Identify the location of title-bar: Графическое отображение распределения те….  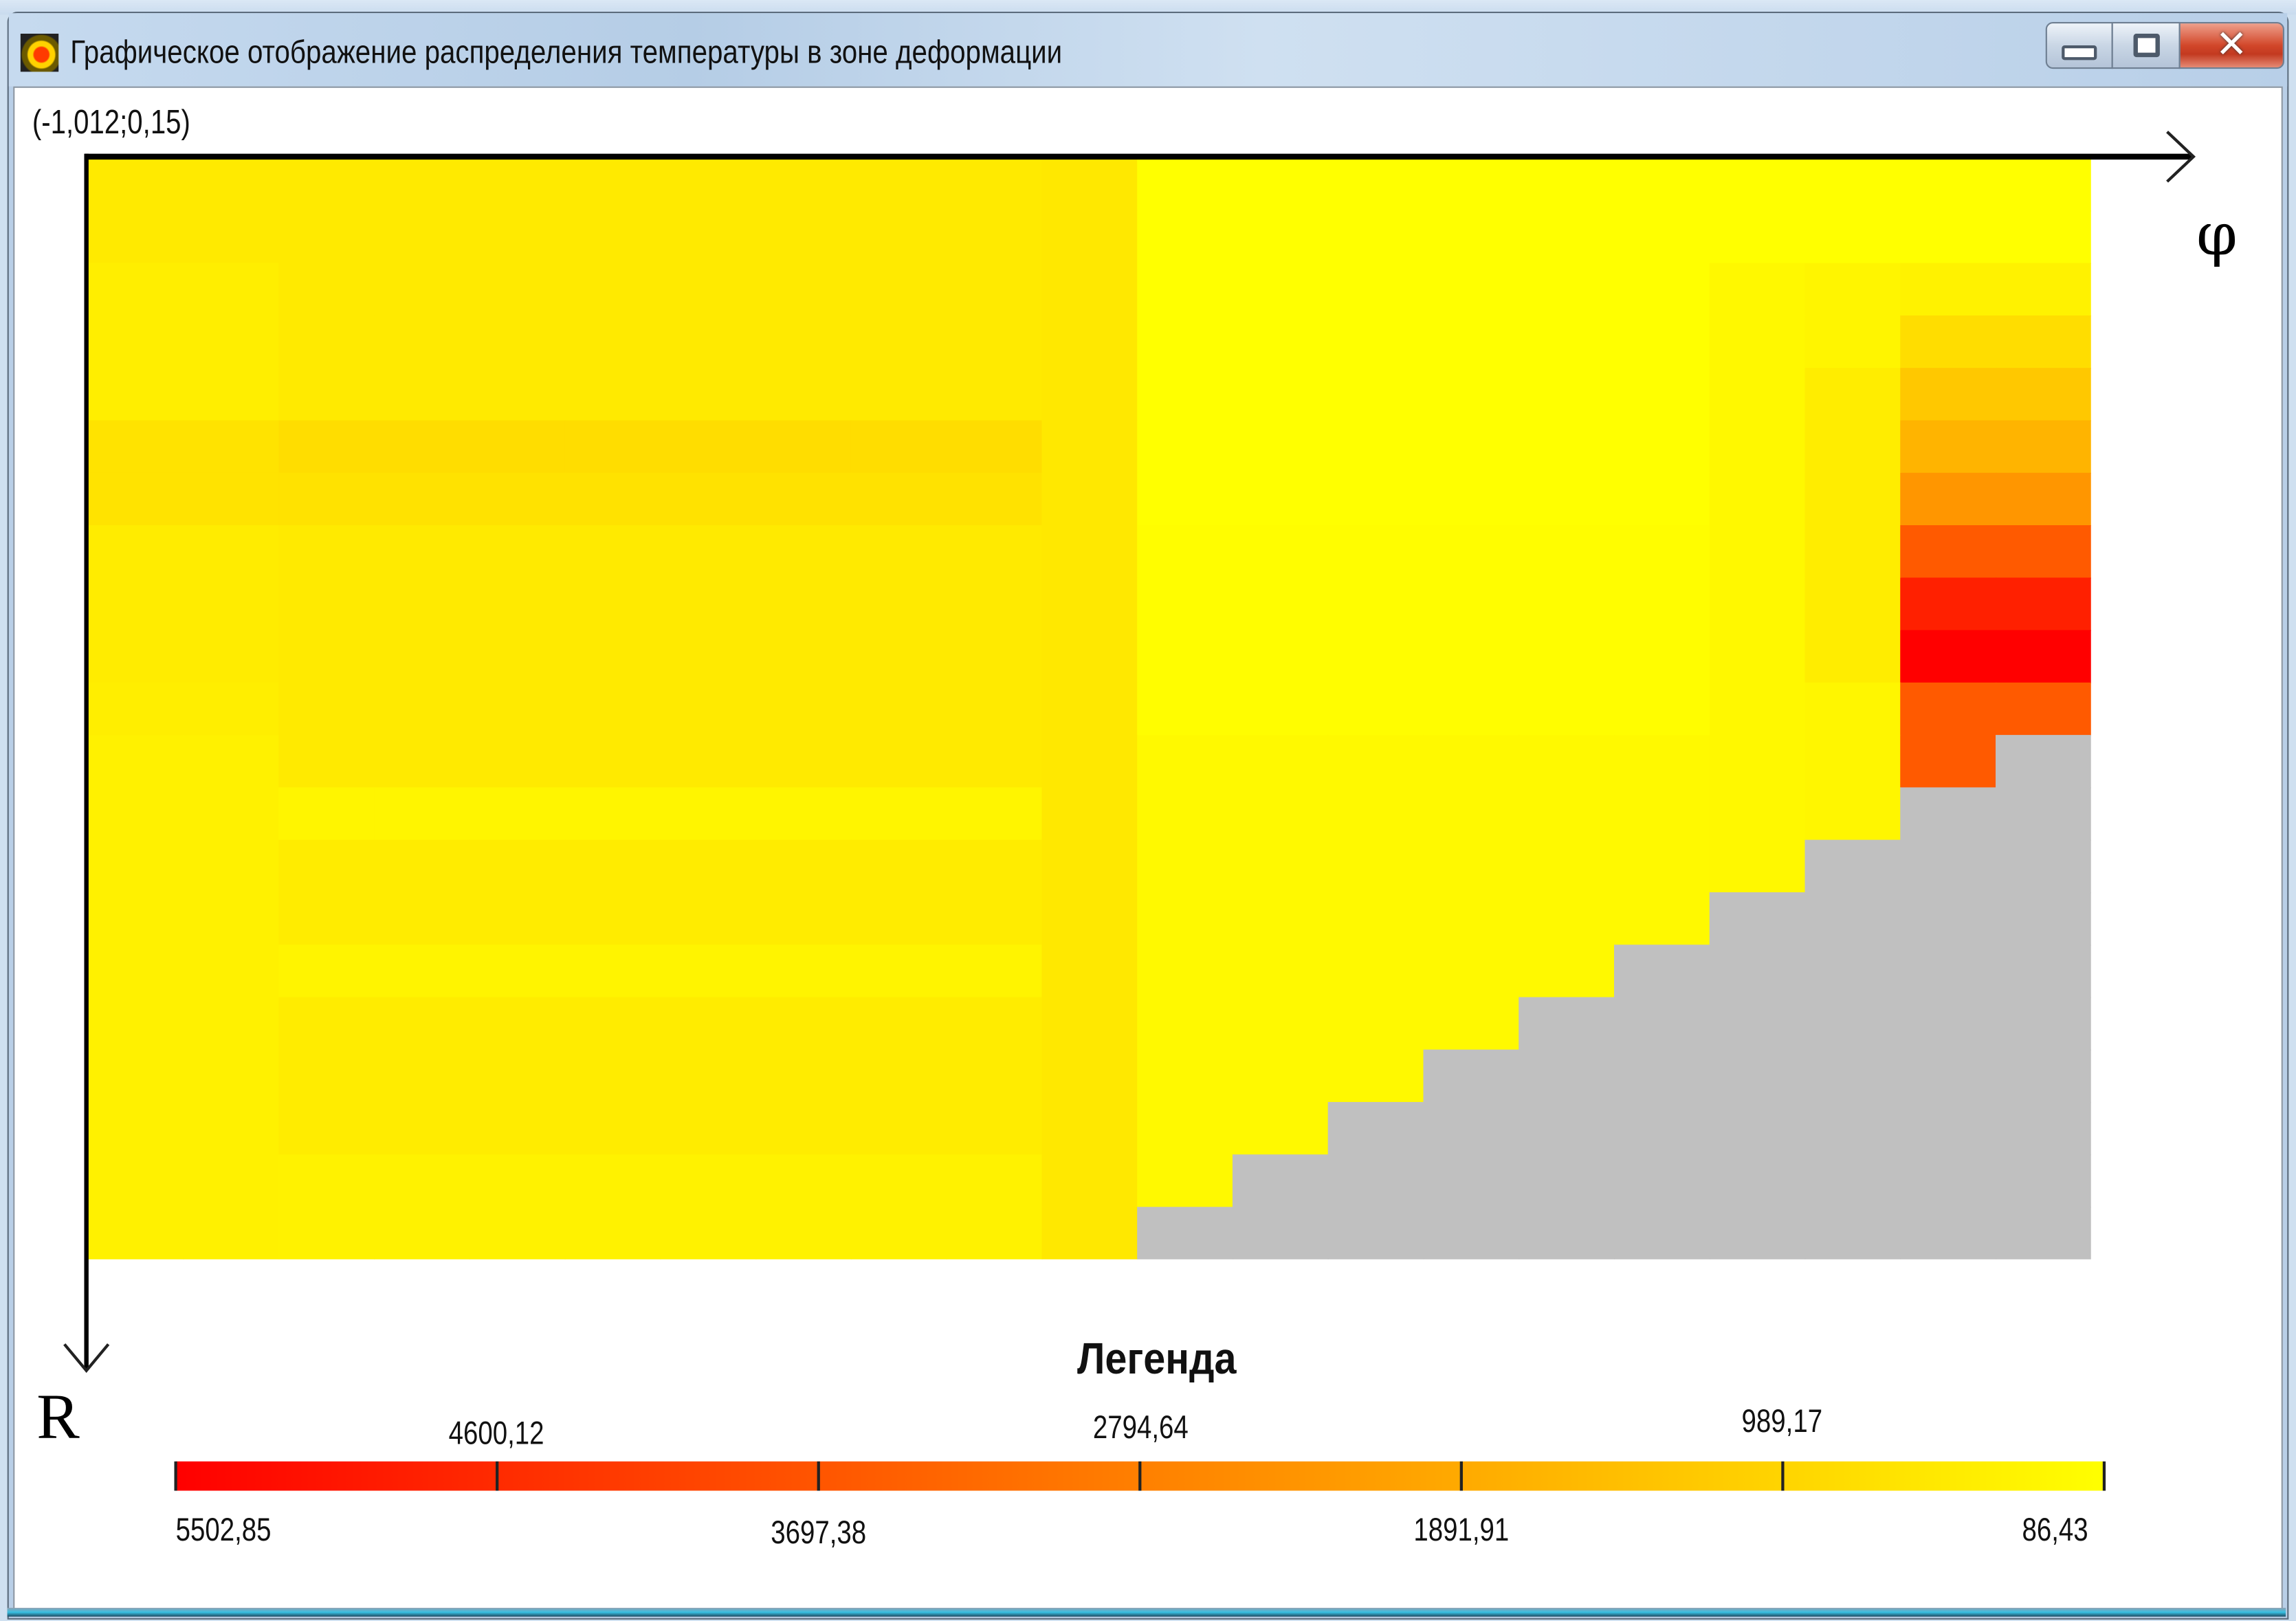
(1148, 50).